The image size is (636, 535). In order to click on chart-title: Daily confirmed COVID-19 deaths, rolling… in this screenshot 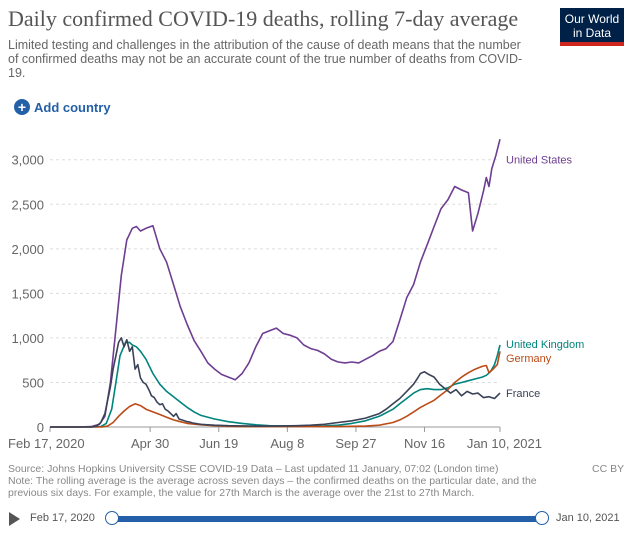, I will do `click(263, 18)`.